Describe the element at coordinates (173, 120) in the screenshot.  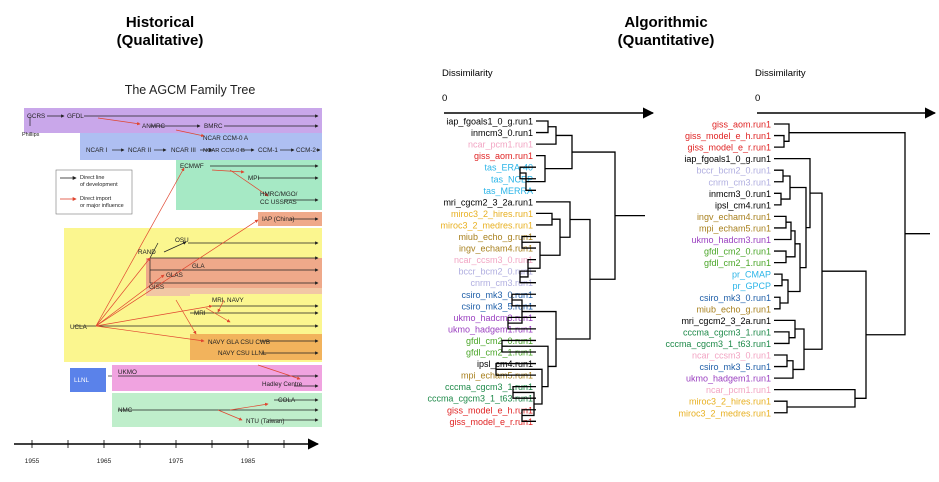
I see `band-gfdl` at that location.